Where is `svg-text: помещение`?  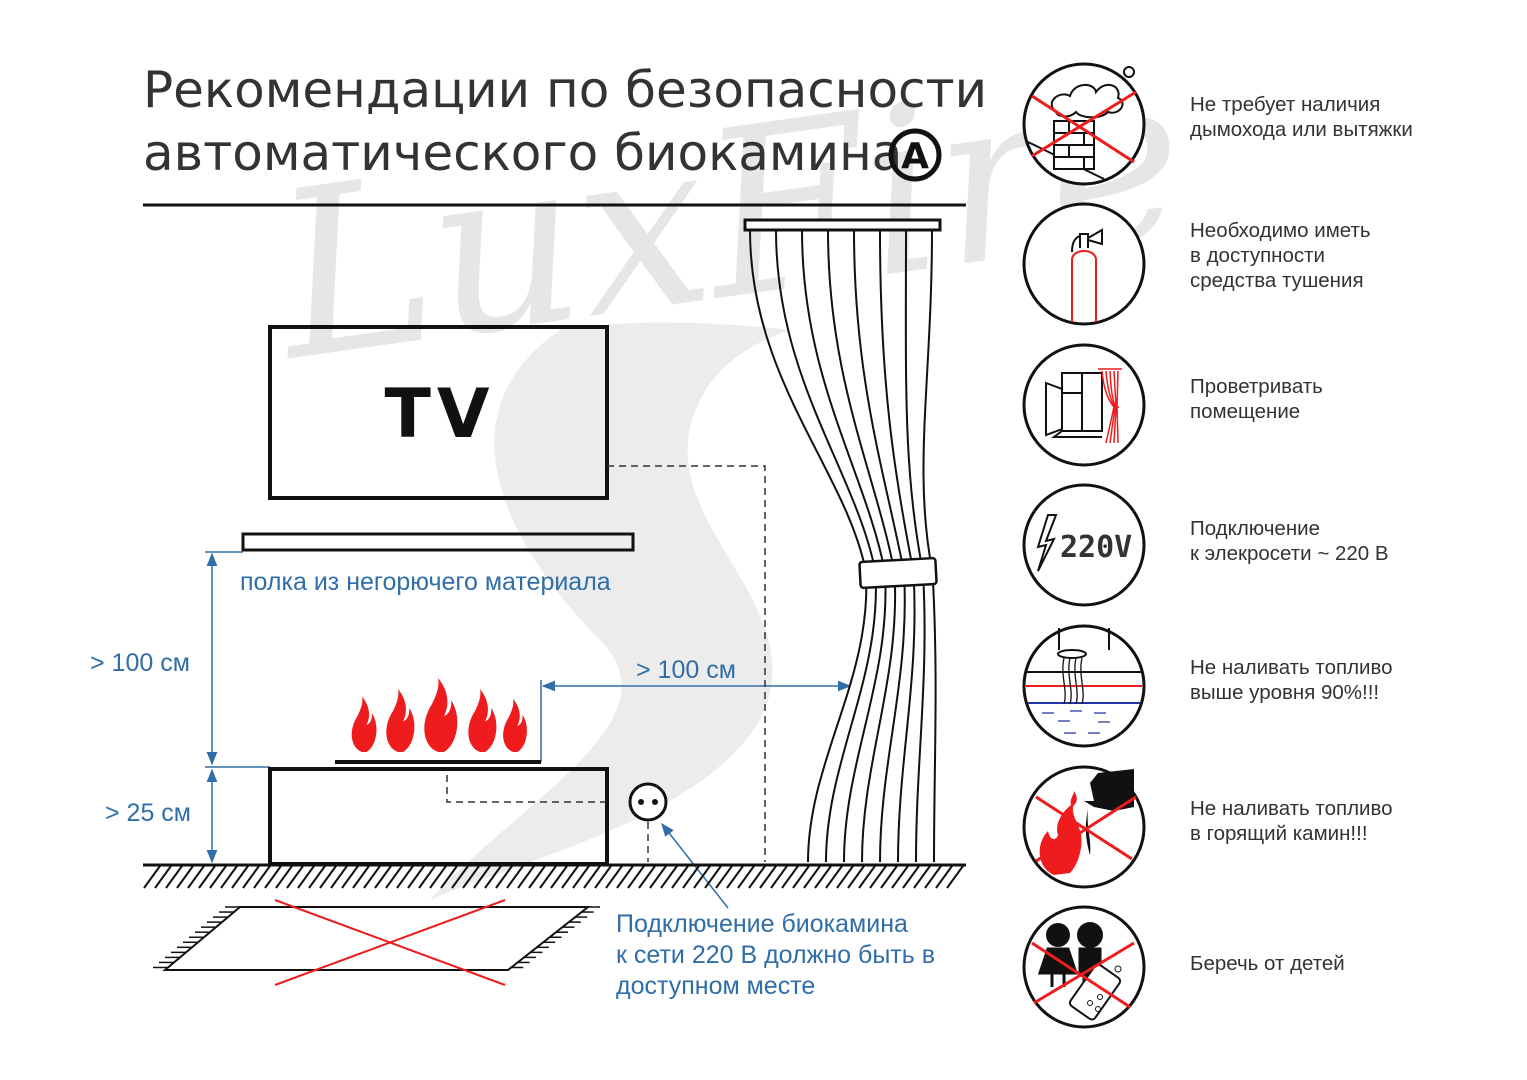 svg-text: помещение is located at coordinates (1245, 411).